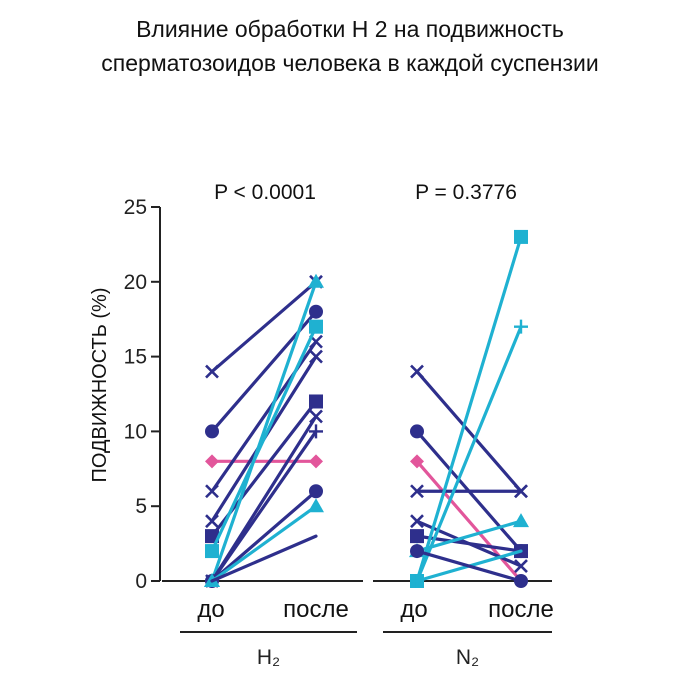 The image size is (700, 700). I want to click on y-tick-label: 25, so click(135, 207).